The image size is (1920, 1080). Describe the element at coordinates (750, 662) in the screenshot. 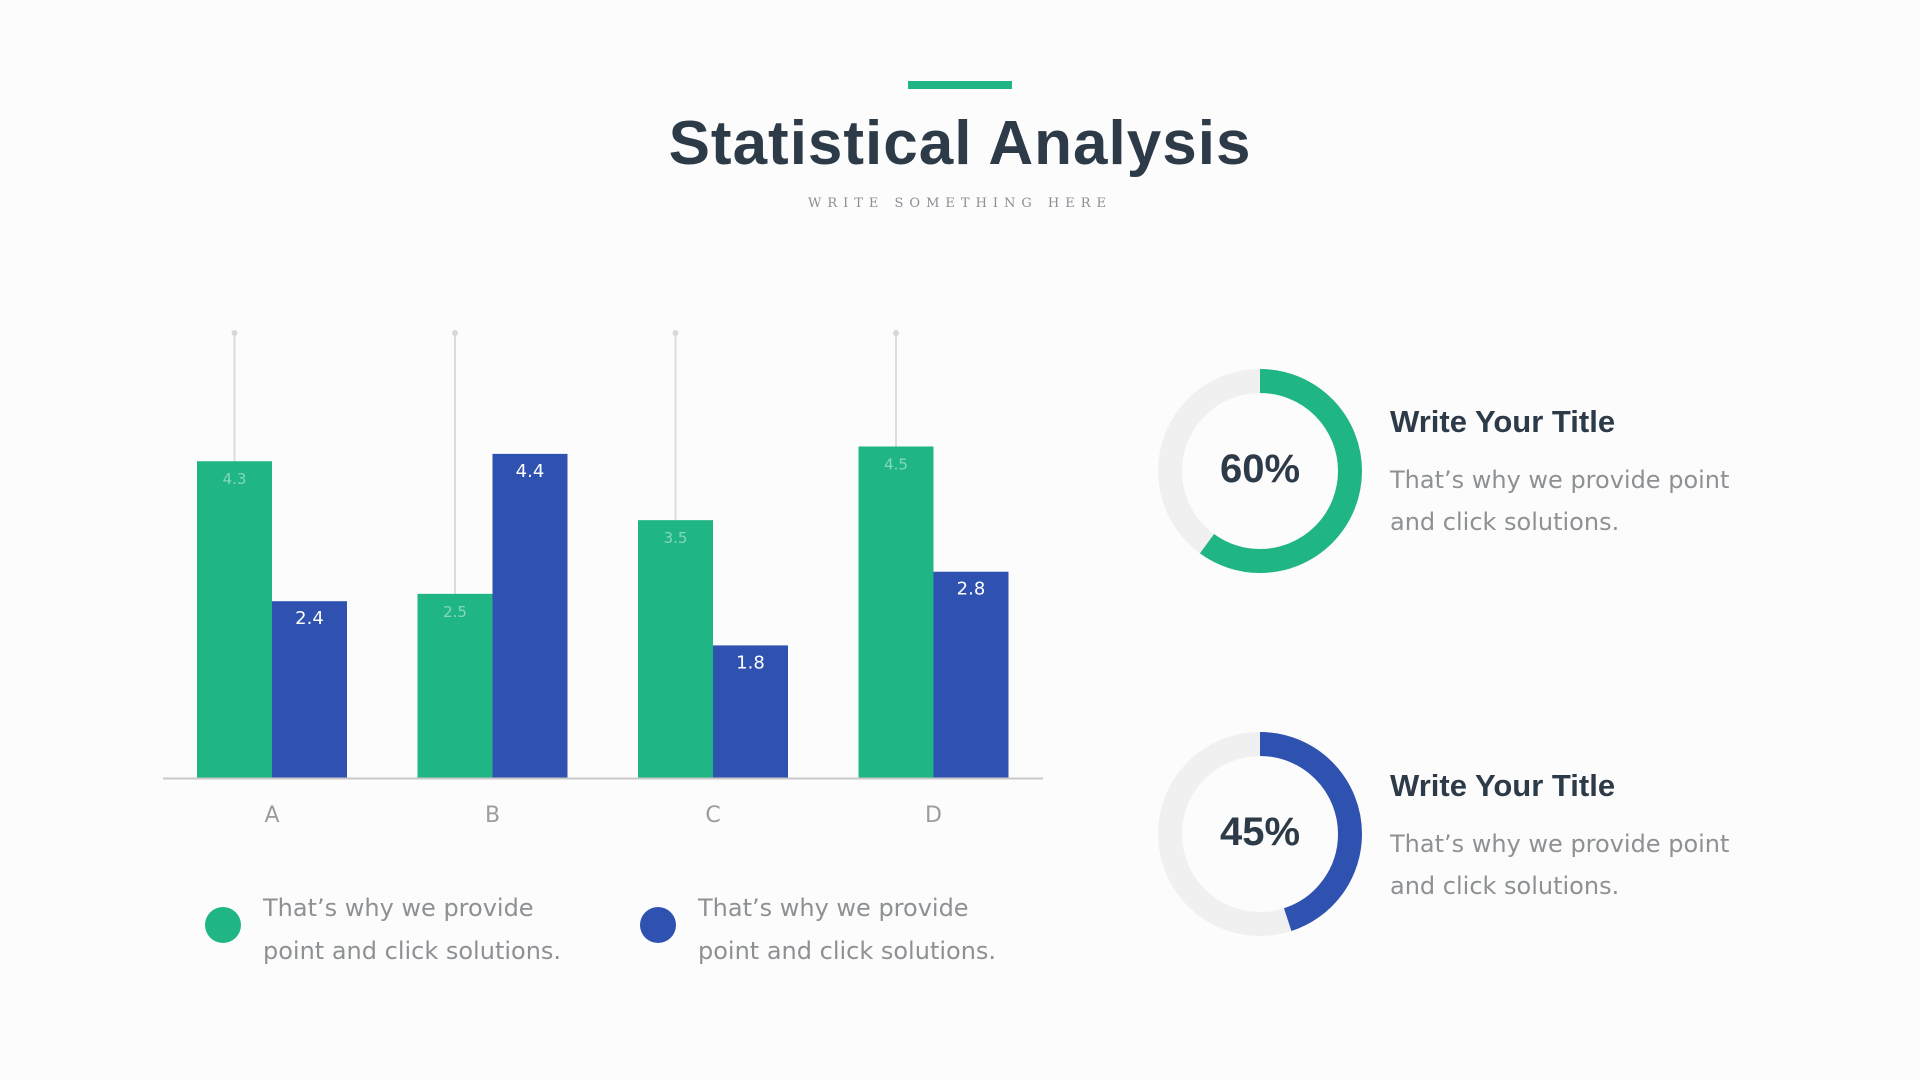

I see `data-label: 1.8` at that location.